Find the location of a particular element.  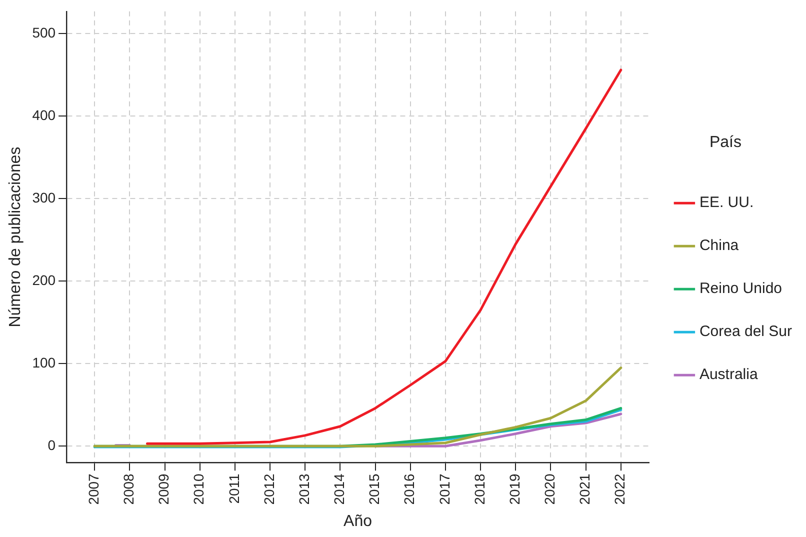

x-tick-label: 2017 is located at coordinates (444, 489).